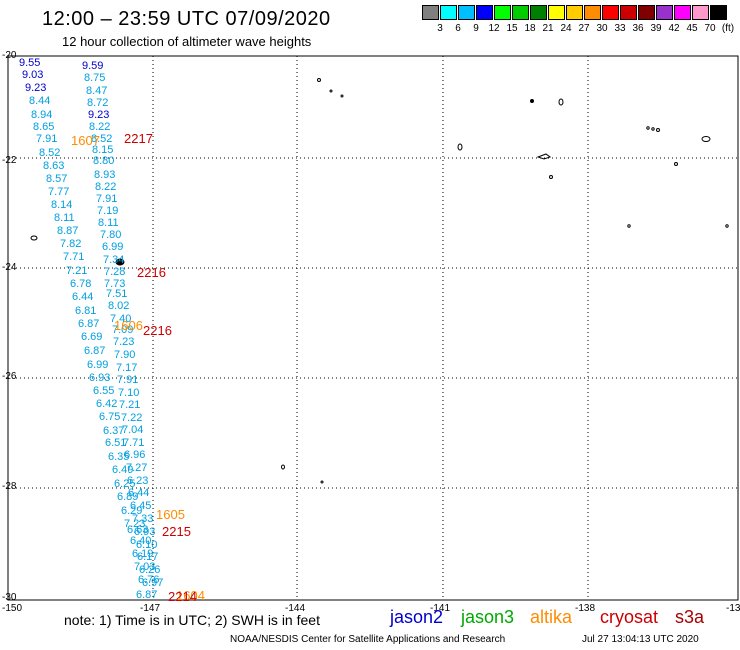 The width and height of the screenshot is (740, 650). Describe the element at coordinates (85, 140) in the screenshot. I see `time-label: 1607` at that location.